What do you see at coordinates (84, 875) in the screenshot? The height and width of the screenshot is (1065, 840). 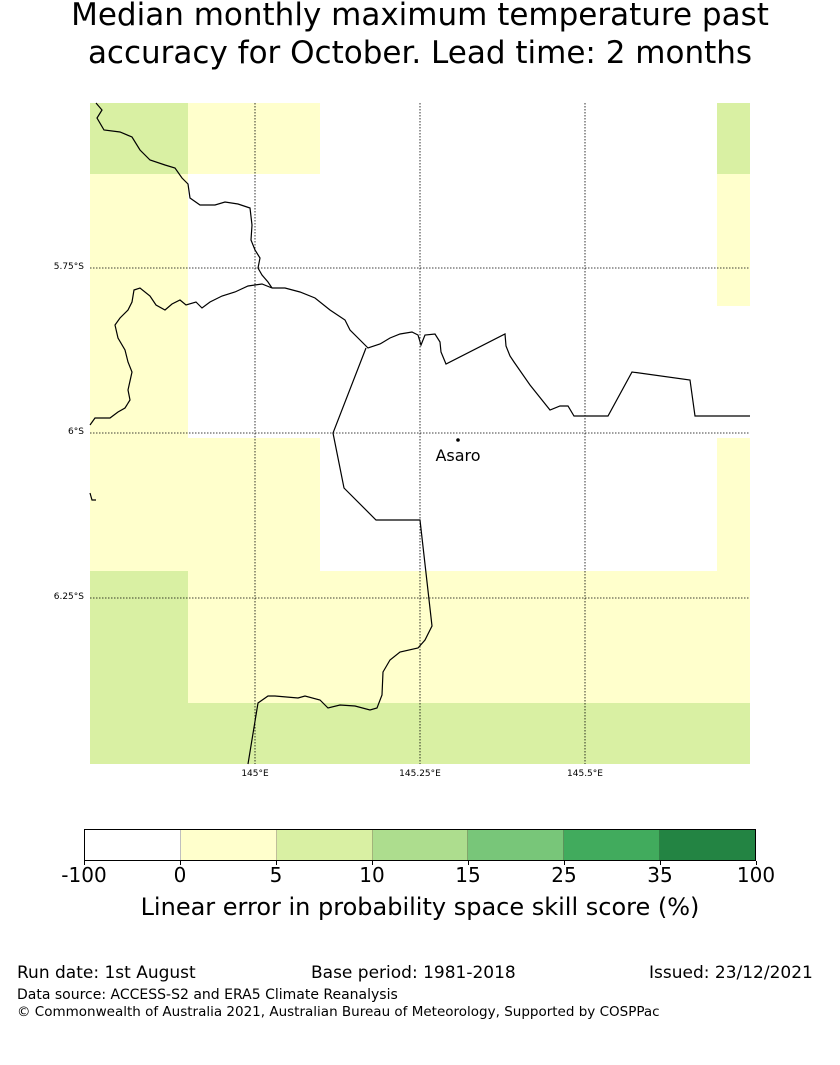 I see `colorbar-tick-label: -100` at bounding box center [84, 875].